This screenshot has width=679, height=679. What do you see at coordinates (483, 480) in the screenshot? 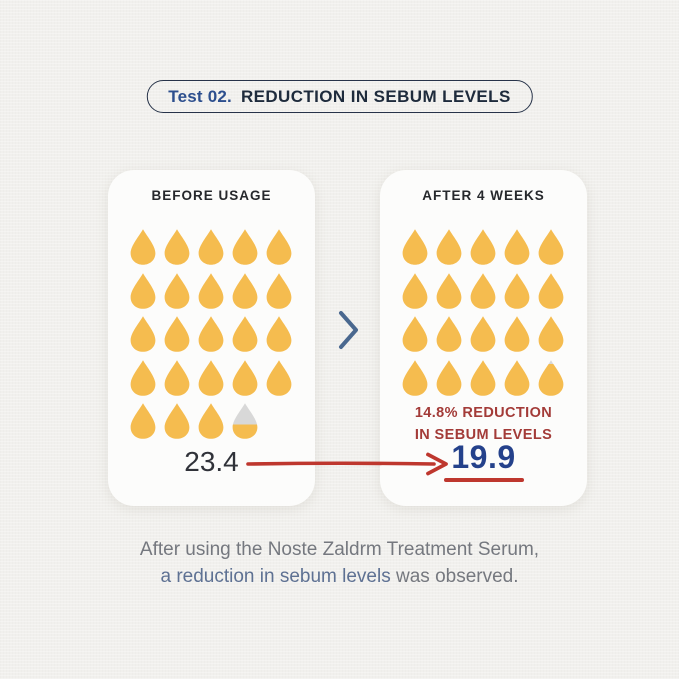
I see `value-underline` at bounding box center [483, 480].